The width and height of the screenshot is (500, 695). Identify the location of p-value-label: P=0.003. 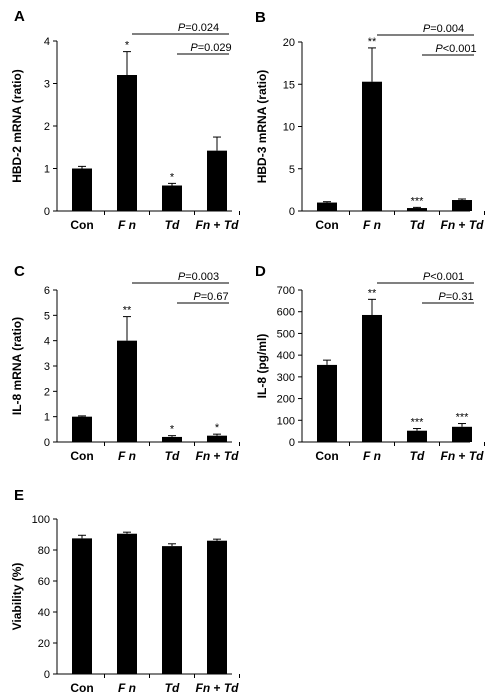
(198, 277).